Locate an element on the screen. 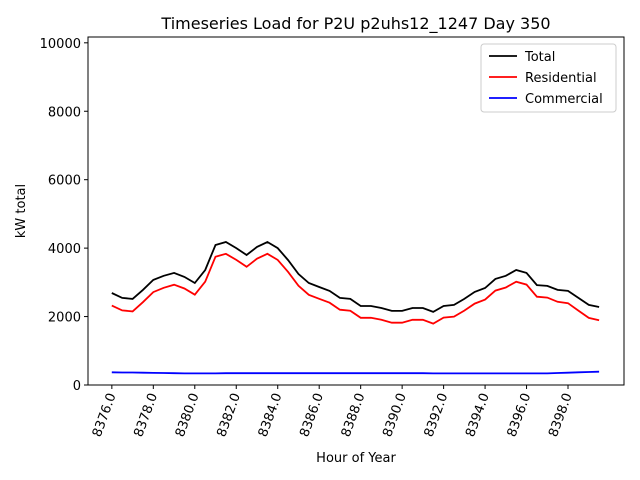 This screenshot has height=480, width=640. x-tick-label: 8378.0 is located at coordinates (146, 415).